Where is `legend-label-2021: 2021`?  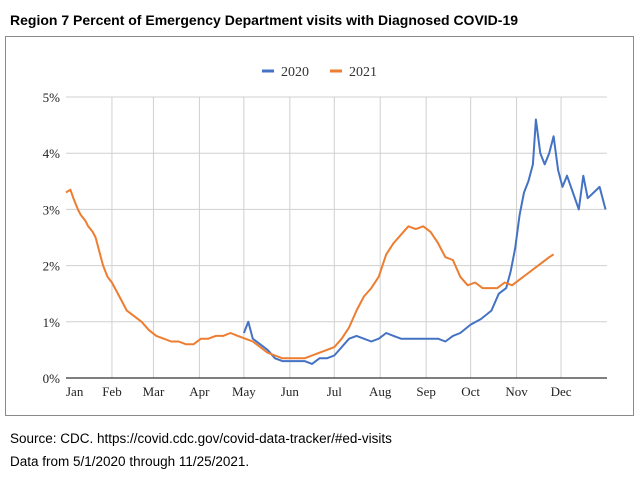
legend-label-2021: 2021 is located at coordinates (363, 72).